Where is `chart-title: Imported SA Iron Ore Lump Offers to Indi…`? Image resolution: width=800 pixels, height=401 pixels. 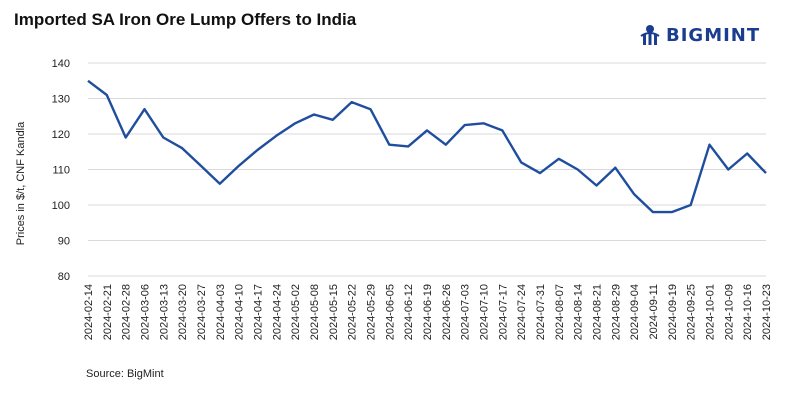
chart-title: Imported SA Iron Ore Lump Offers to Indi… is located at coordinates (185, 19).